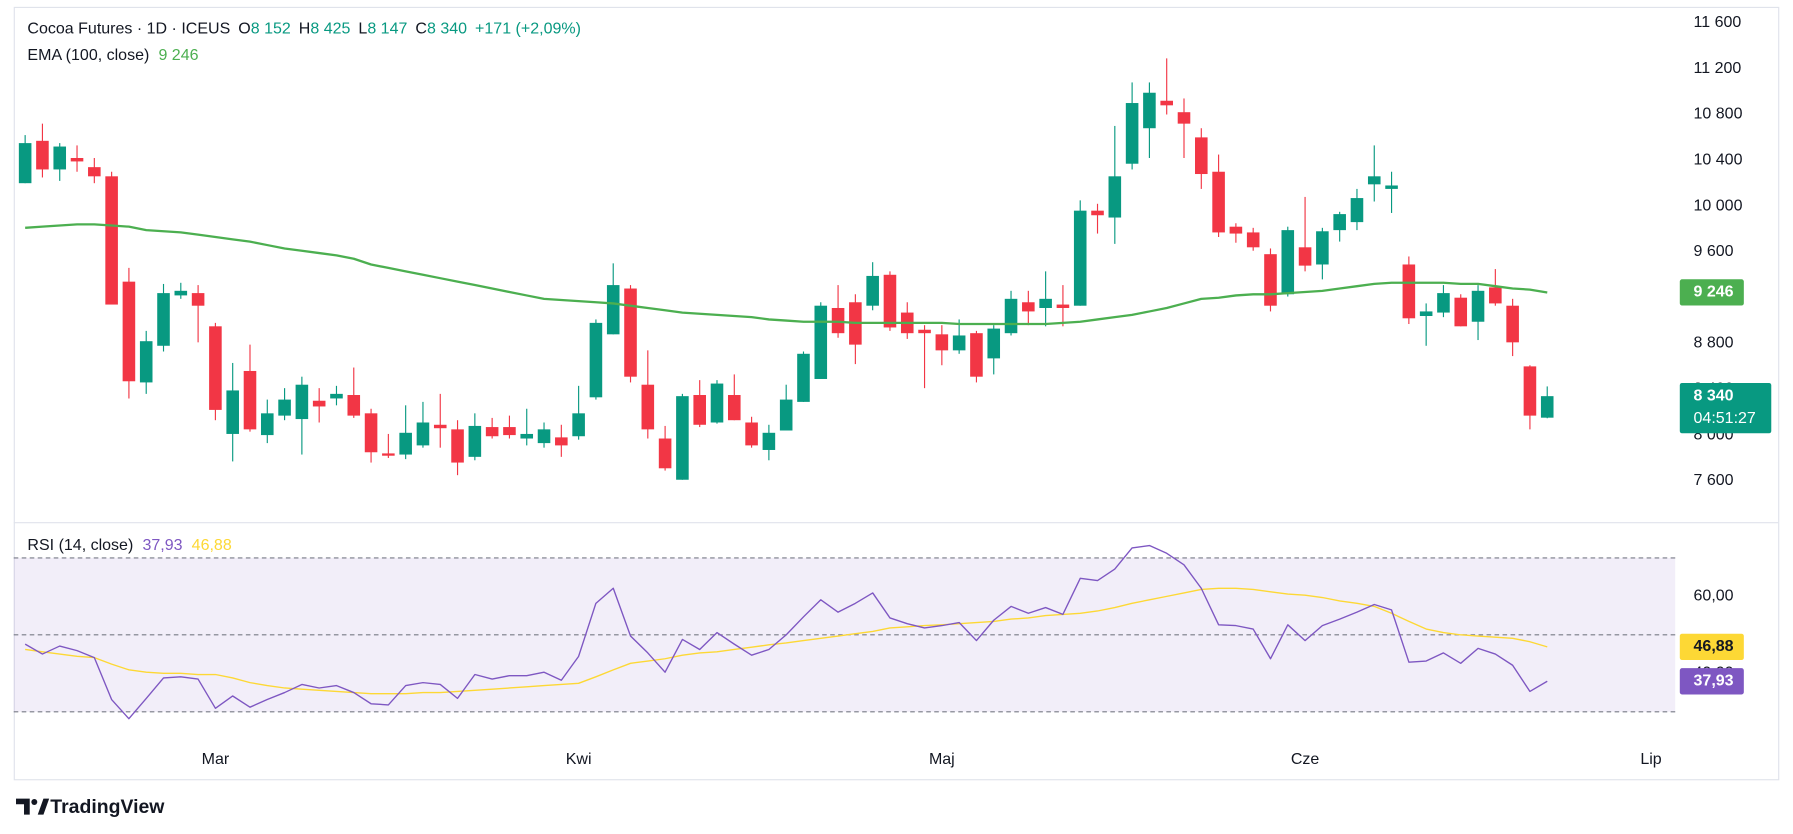 The height and width of the screenshot is (834, 1793). I want to click on x-tick-label: Maj, so click(942, 759).